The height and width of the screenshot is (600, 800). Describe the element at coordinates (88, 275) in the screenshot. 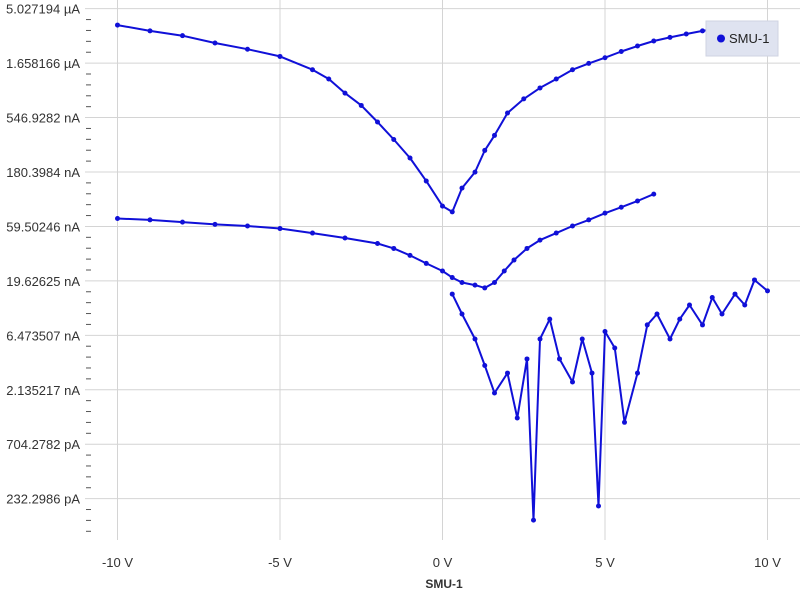

I see `minor-ticks` at that location.